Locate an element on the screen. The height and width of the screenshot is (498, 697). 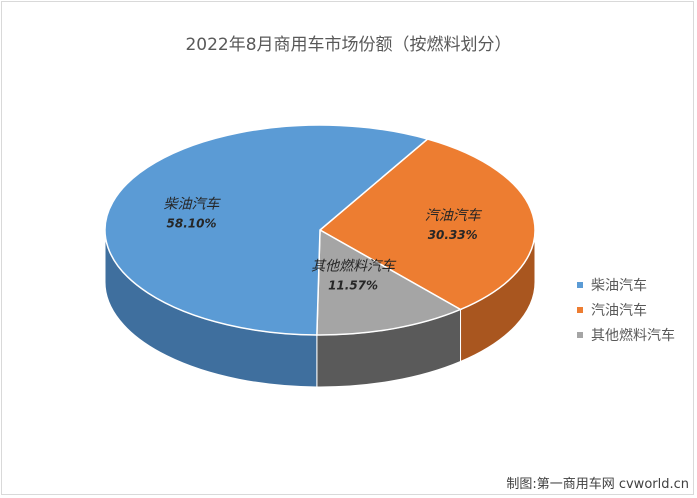
legend: 柴油汽车 汽油汽车 其他燃料汽车 is located at coordinates (626, 309).